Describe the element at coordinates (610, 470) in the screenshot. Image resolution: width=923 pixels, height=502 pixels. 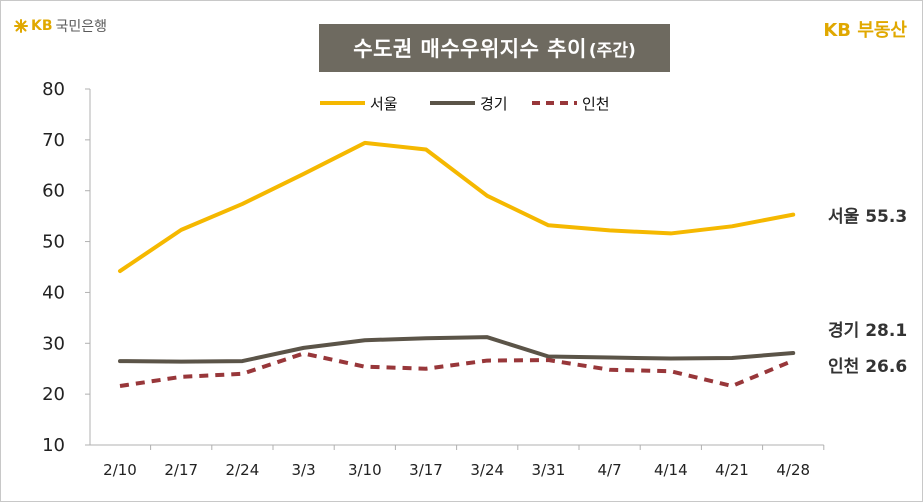
I see `x-tick-label: 4/7` at that location.